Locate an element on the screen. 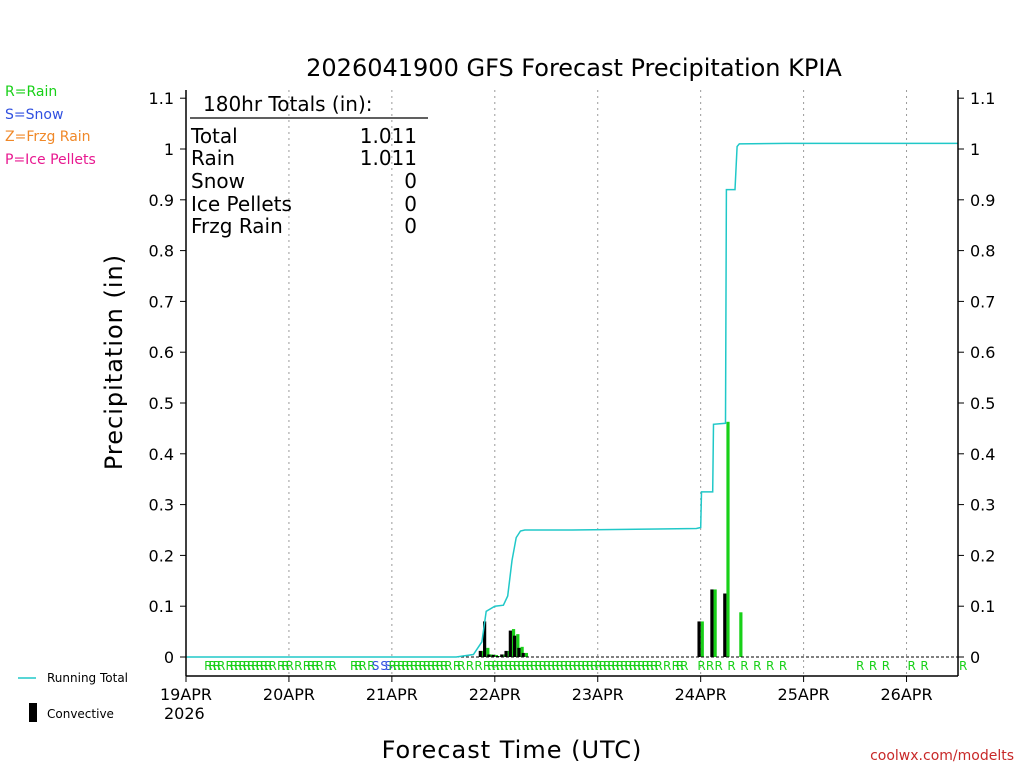 The height and width of the screenshot is (768, 1024). y-tick-label-right: 1.1 is located at coordinates (982, 98).